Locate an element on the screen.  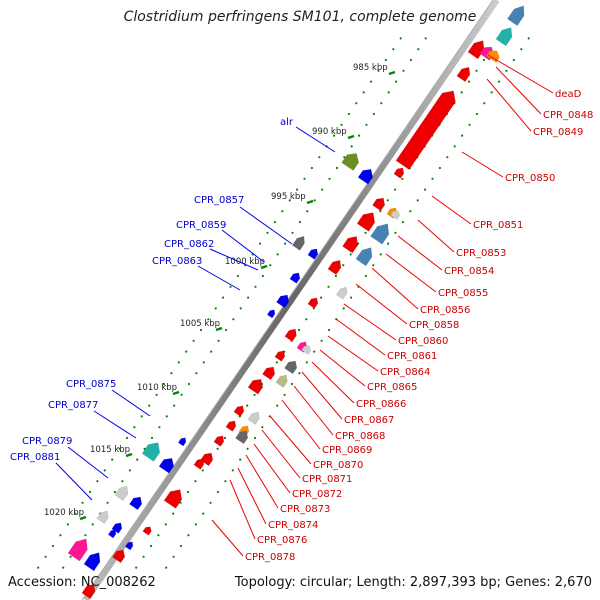
gene-label: deaD is located at coordinates (568, 94).